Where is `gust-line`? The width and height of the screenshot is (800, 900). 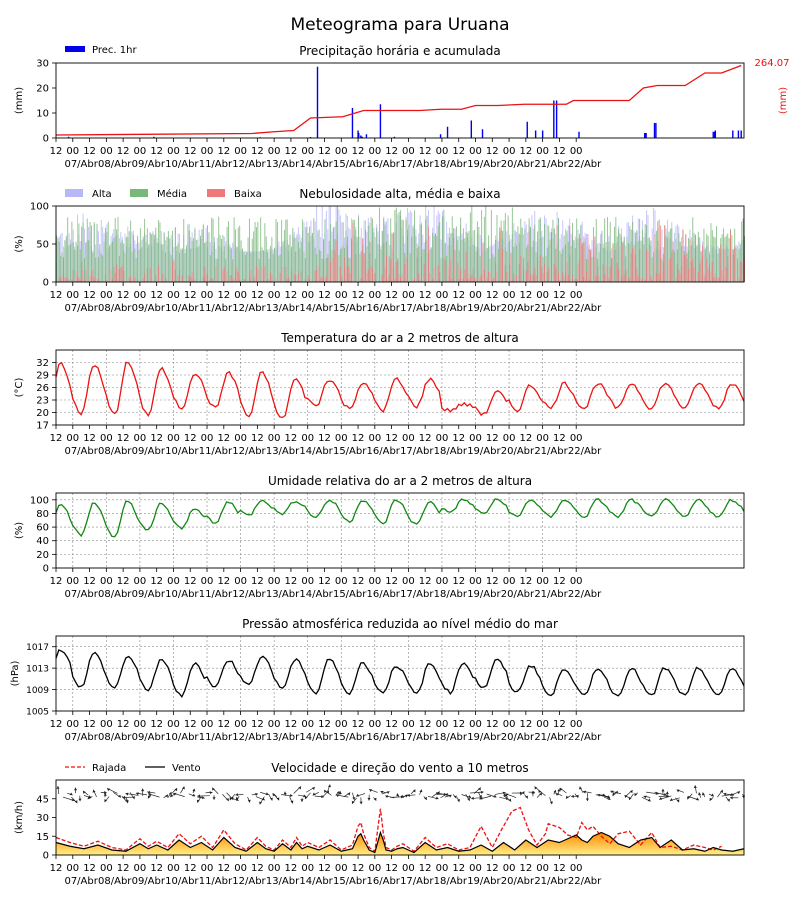
gust-line is located at coordinates (388, 829).